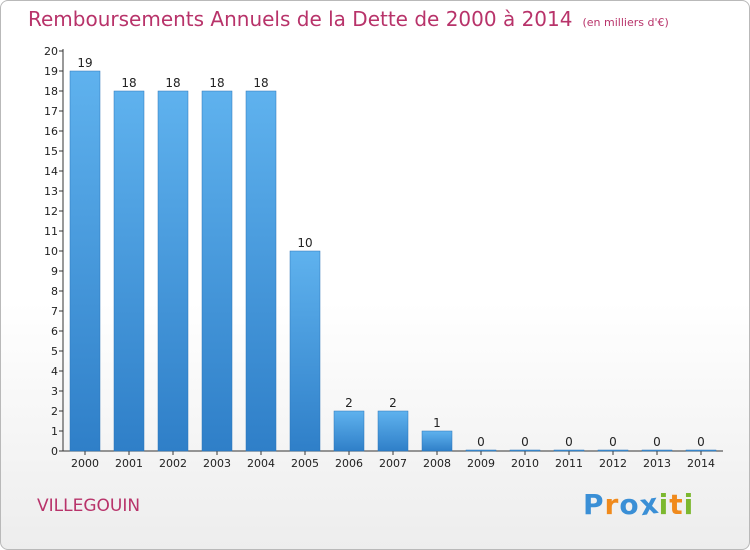  I want to click on y-tick-label: 4, so click(54, 371).